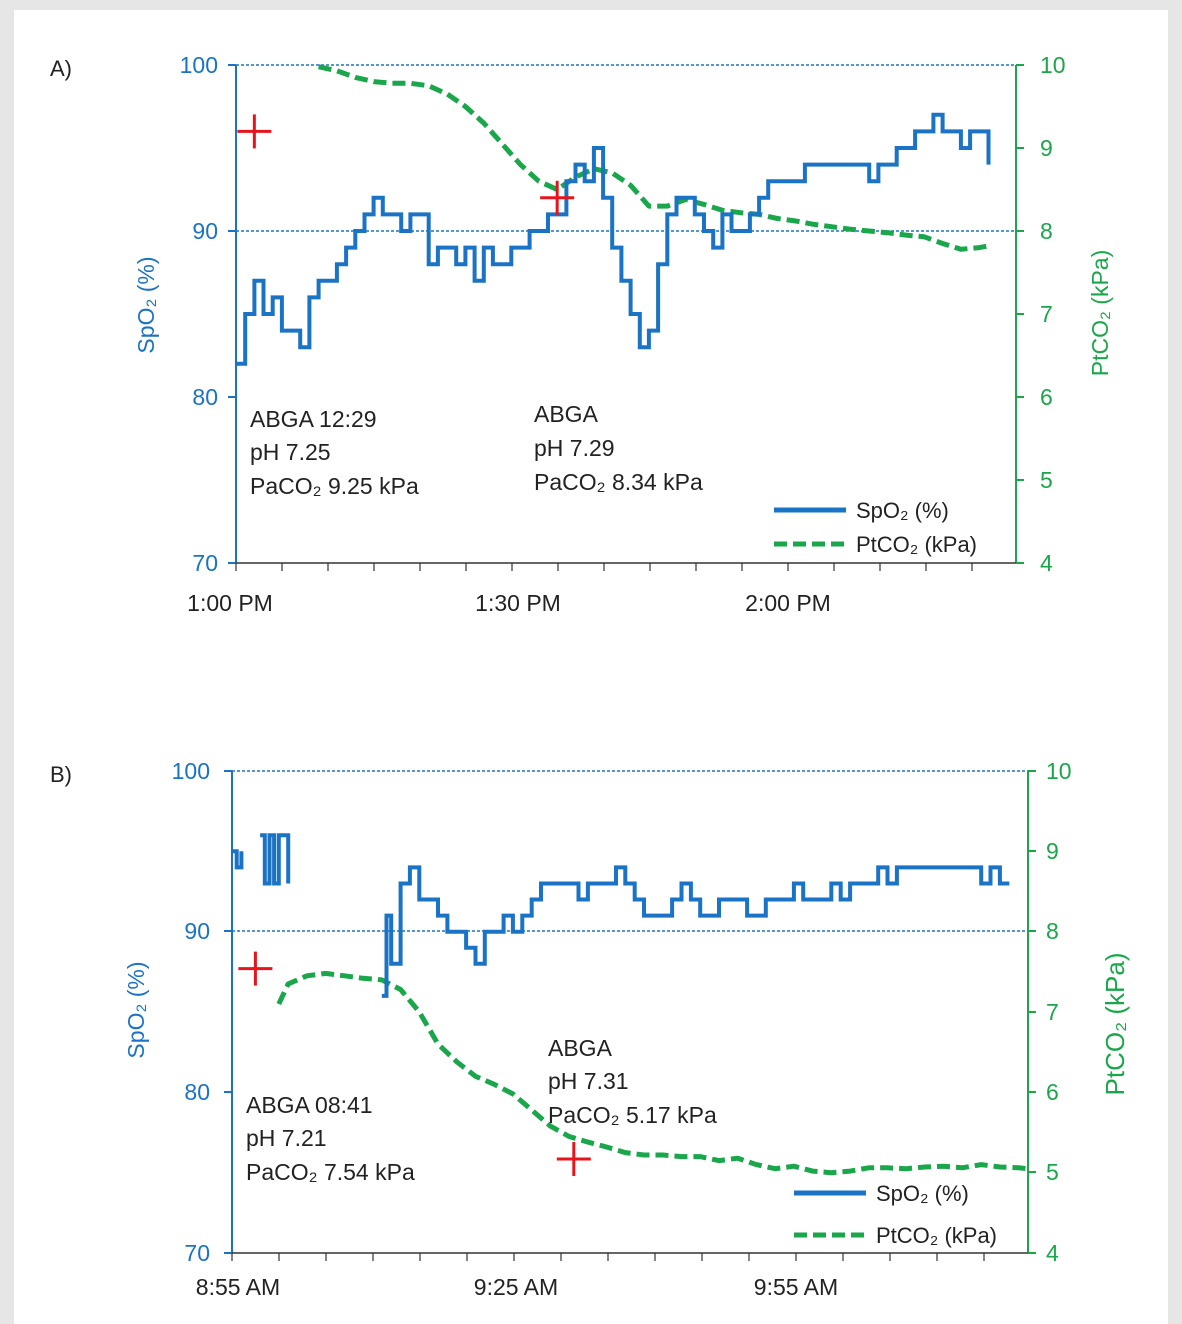 This screenshot has height=1324, width=1182. What do you see at coordinates (230, 603) in the screenshot?
I see `x-tick-label: 1:00 PM` at bounding box center [230, 603].